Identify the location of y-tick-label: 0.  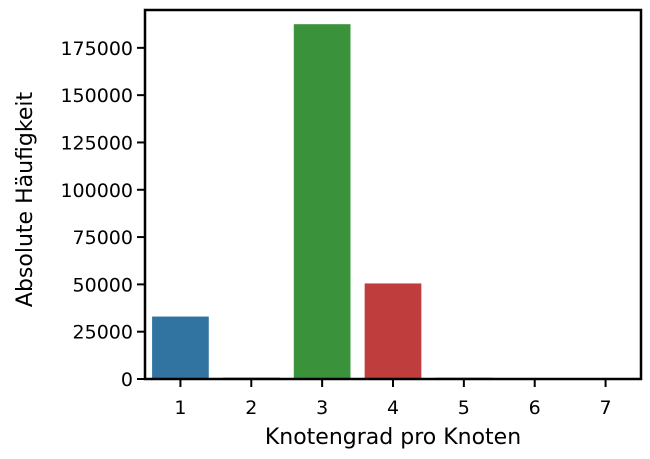
(127, 380).